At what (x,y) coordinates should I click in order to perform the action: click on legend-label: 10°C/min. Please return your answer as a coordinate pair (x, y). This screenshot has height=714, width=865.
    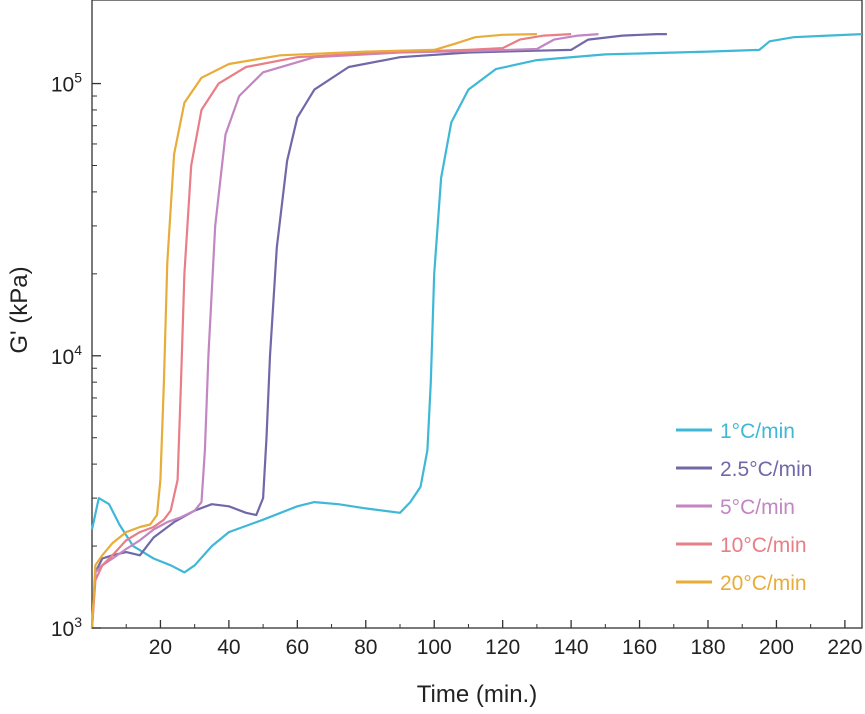
    Looking at the image, I should click on (763, 545).